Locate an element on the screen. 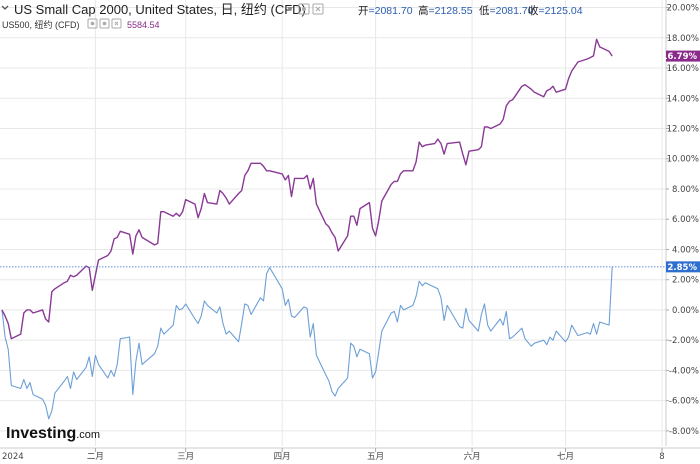 This screenshot has width=700, height=464. x-tick-label: 五月 is located at coordinates (375, 457).